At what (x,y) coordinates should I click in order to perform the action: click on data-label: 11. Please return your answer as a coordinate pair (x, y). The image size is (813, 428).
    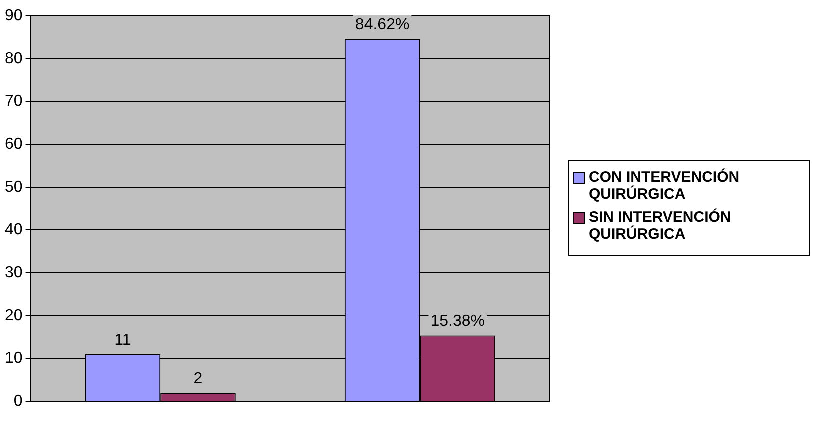
    Looking at the image, I should click on (123, 340).